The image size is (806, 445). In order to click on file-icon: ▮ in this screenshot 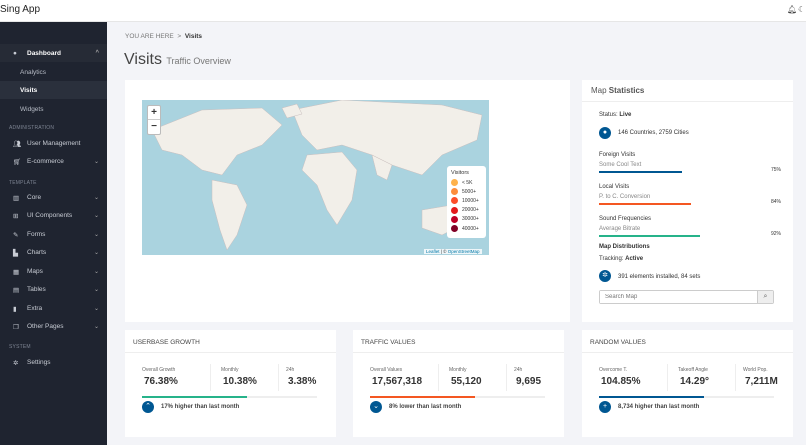, I will do `click(15, 309)`.